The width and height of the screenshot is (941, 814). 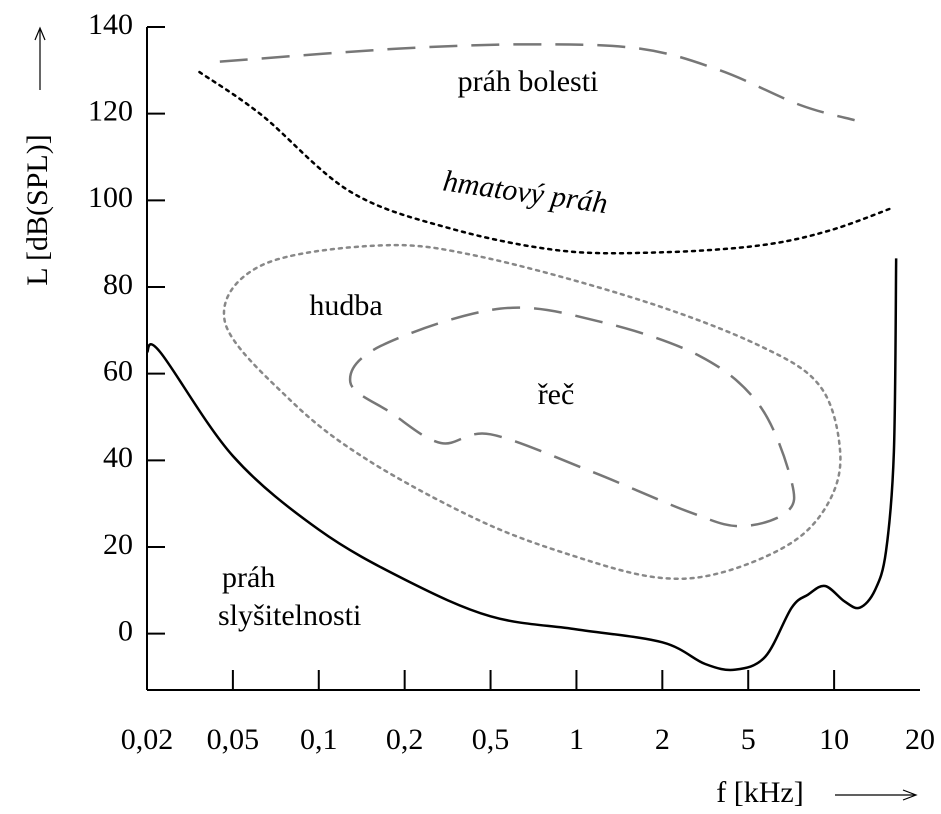 I want to click on annotation: hmatový práh, so click(x=525, y=193).